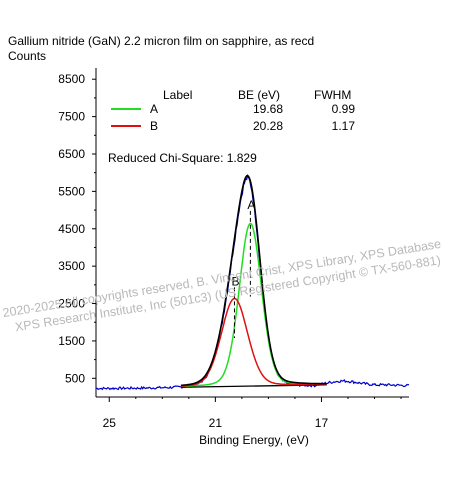 The height and width of the screenshot is (478, 465). Describe the element at coordinates (71, 266) in the screenshot. I see `y-tick-label: 3500` at that location.